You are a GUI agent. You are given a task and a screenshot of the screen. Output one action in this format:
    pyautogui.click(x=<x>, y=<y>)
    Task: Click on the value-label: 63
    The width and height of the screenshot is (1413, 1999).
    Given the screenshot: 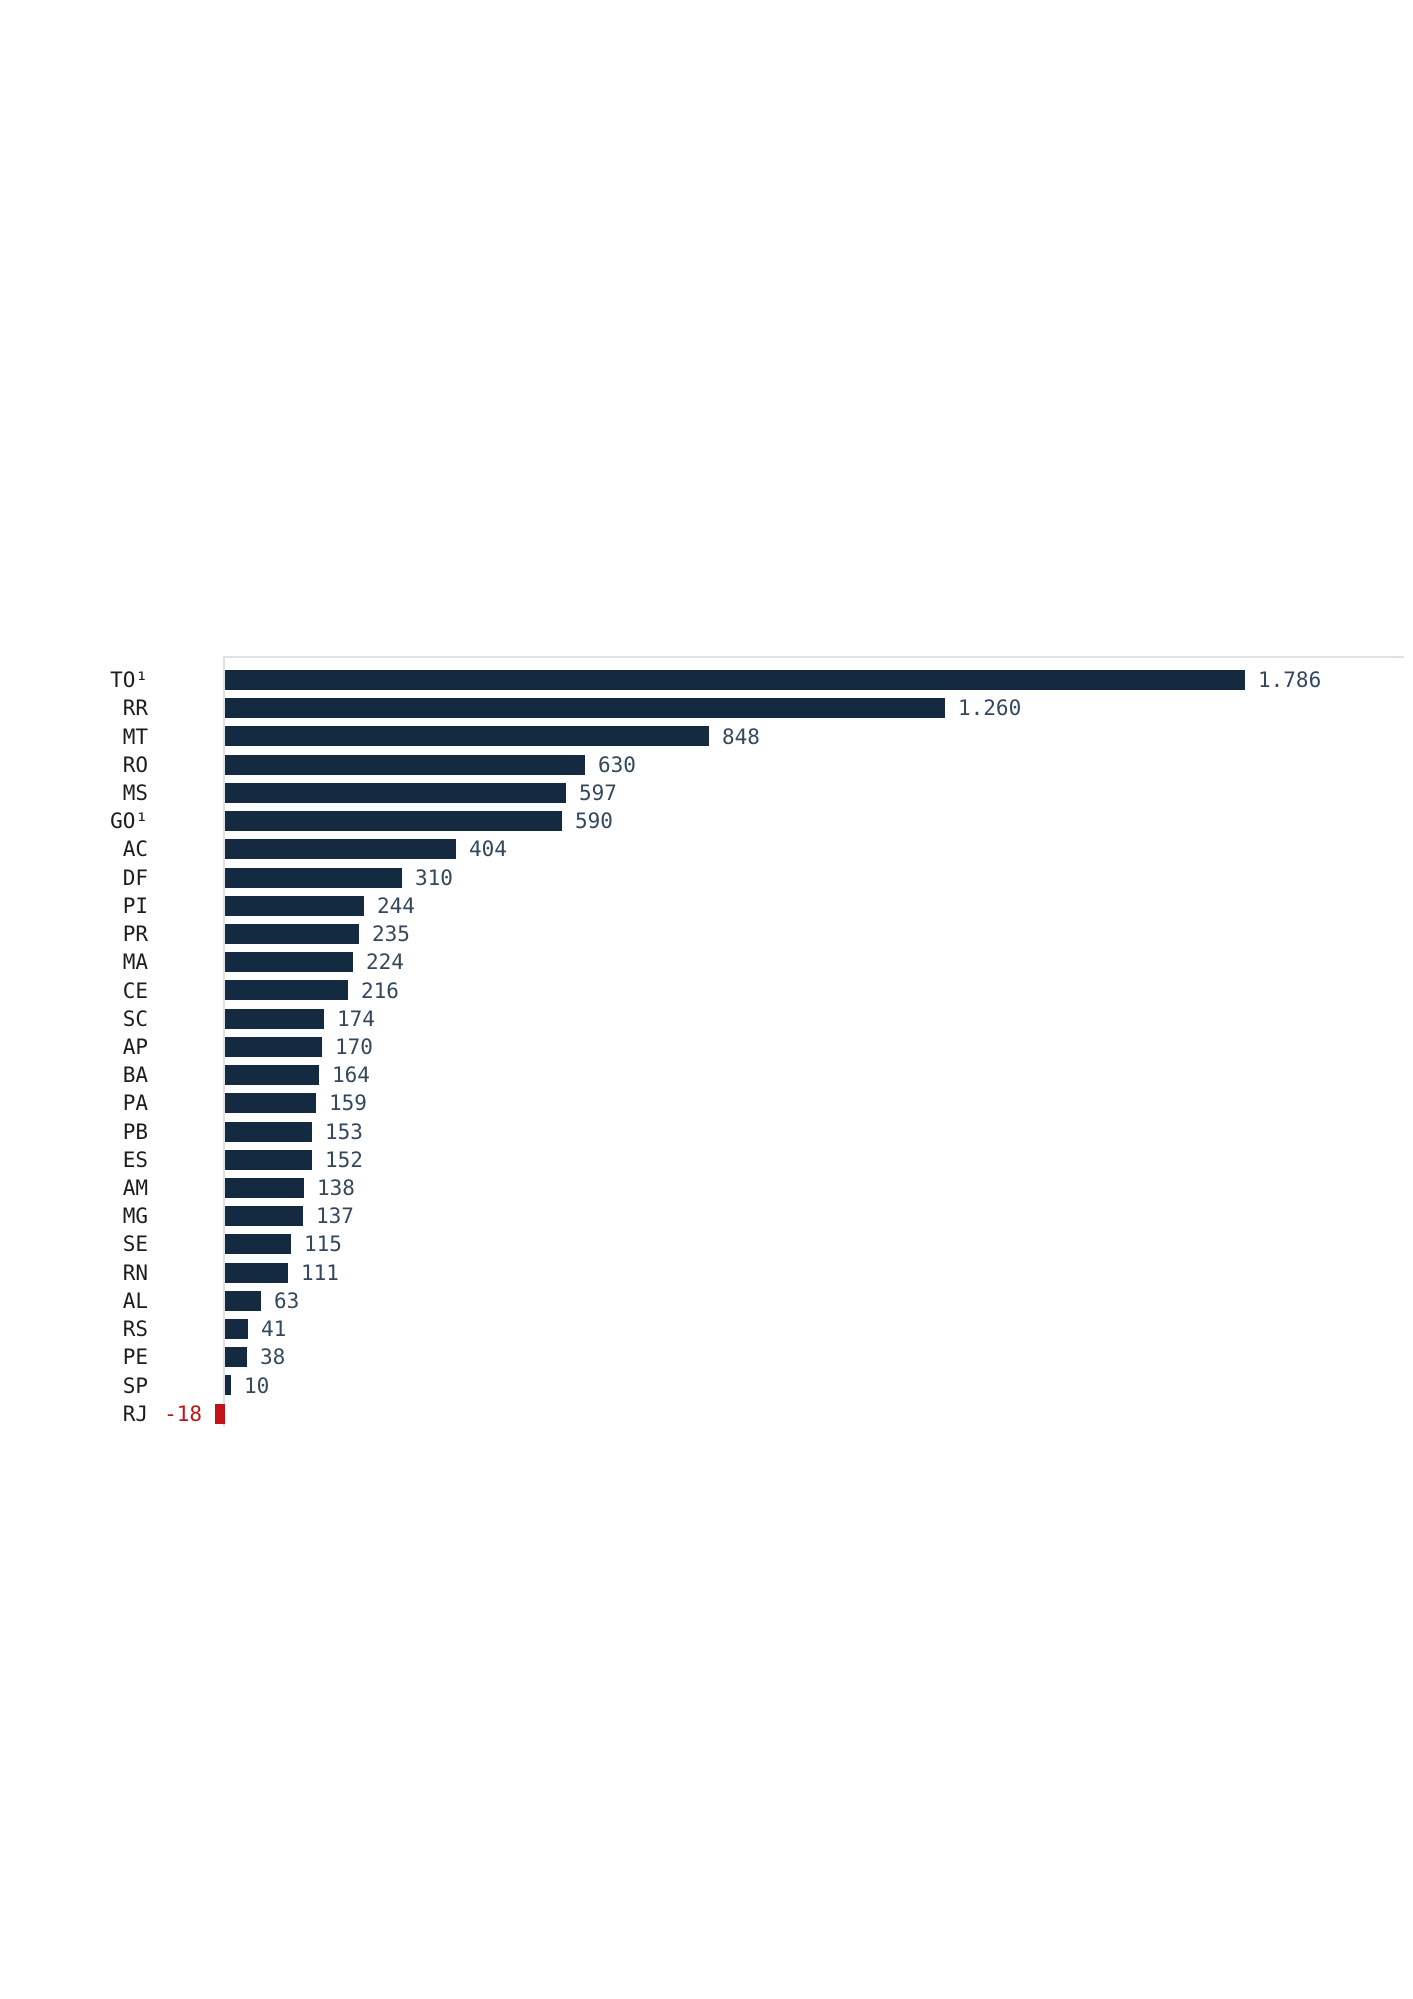 What is the action you would take?
    pyautogui.click(x=287, y=1300)
    